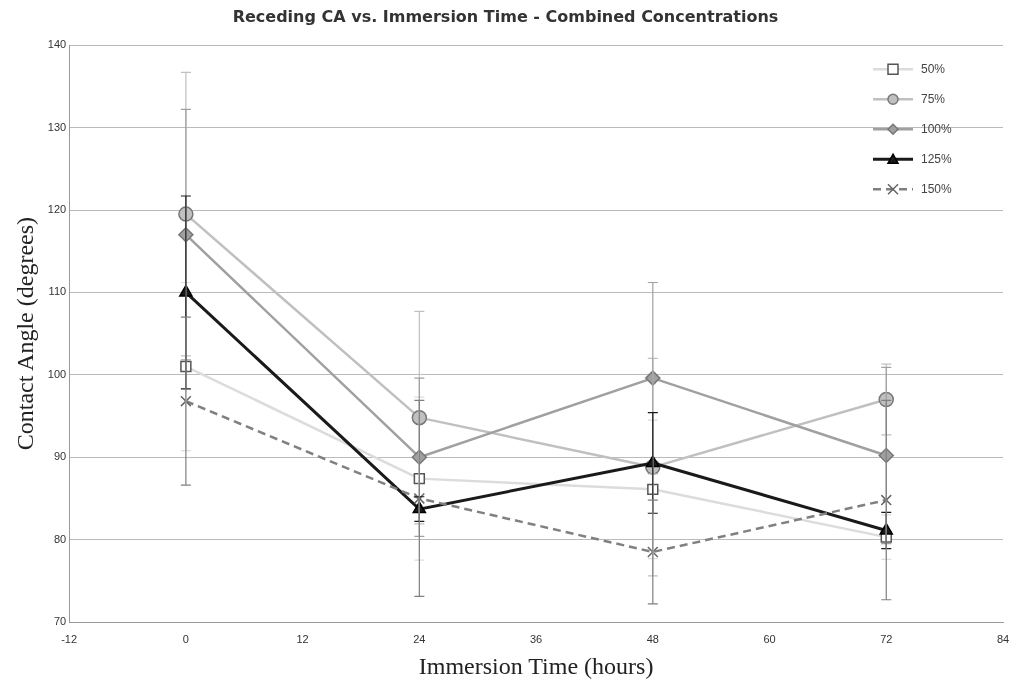 The image size is (1021, 694). What do you see at coordinates (60, 538) in the screenshot?
I see `y-tick-label: 80` at bounding box center [60, 538].